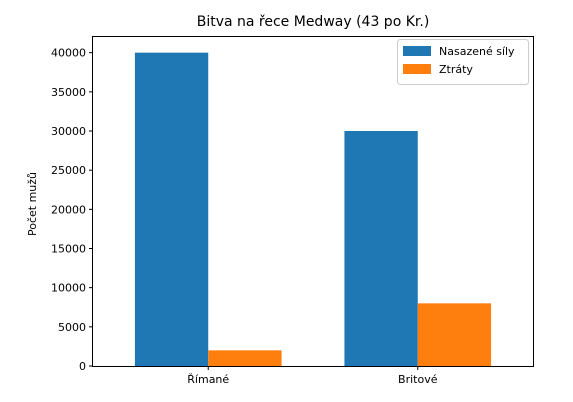 The height and width of the screenshot is (402, 573). Describe the element at coordinates (312, 376) in the screenshot. I see `x-axis: Římané Britové` at that location.